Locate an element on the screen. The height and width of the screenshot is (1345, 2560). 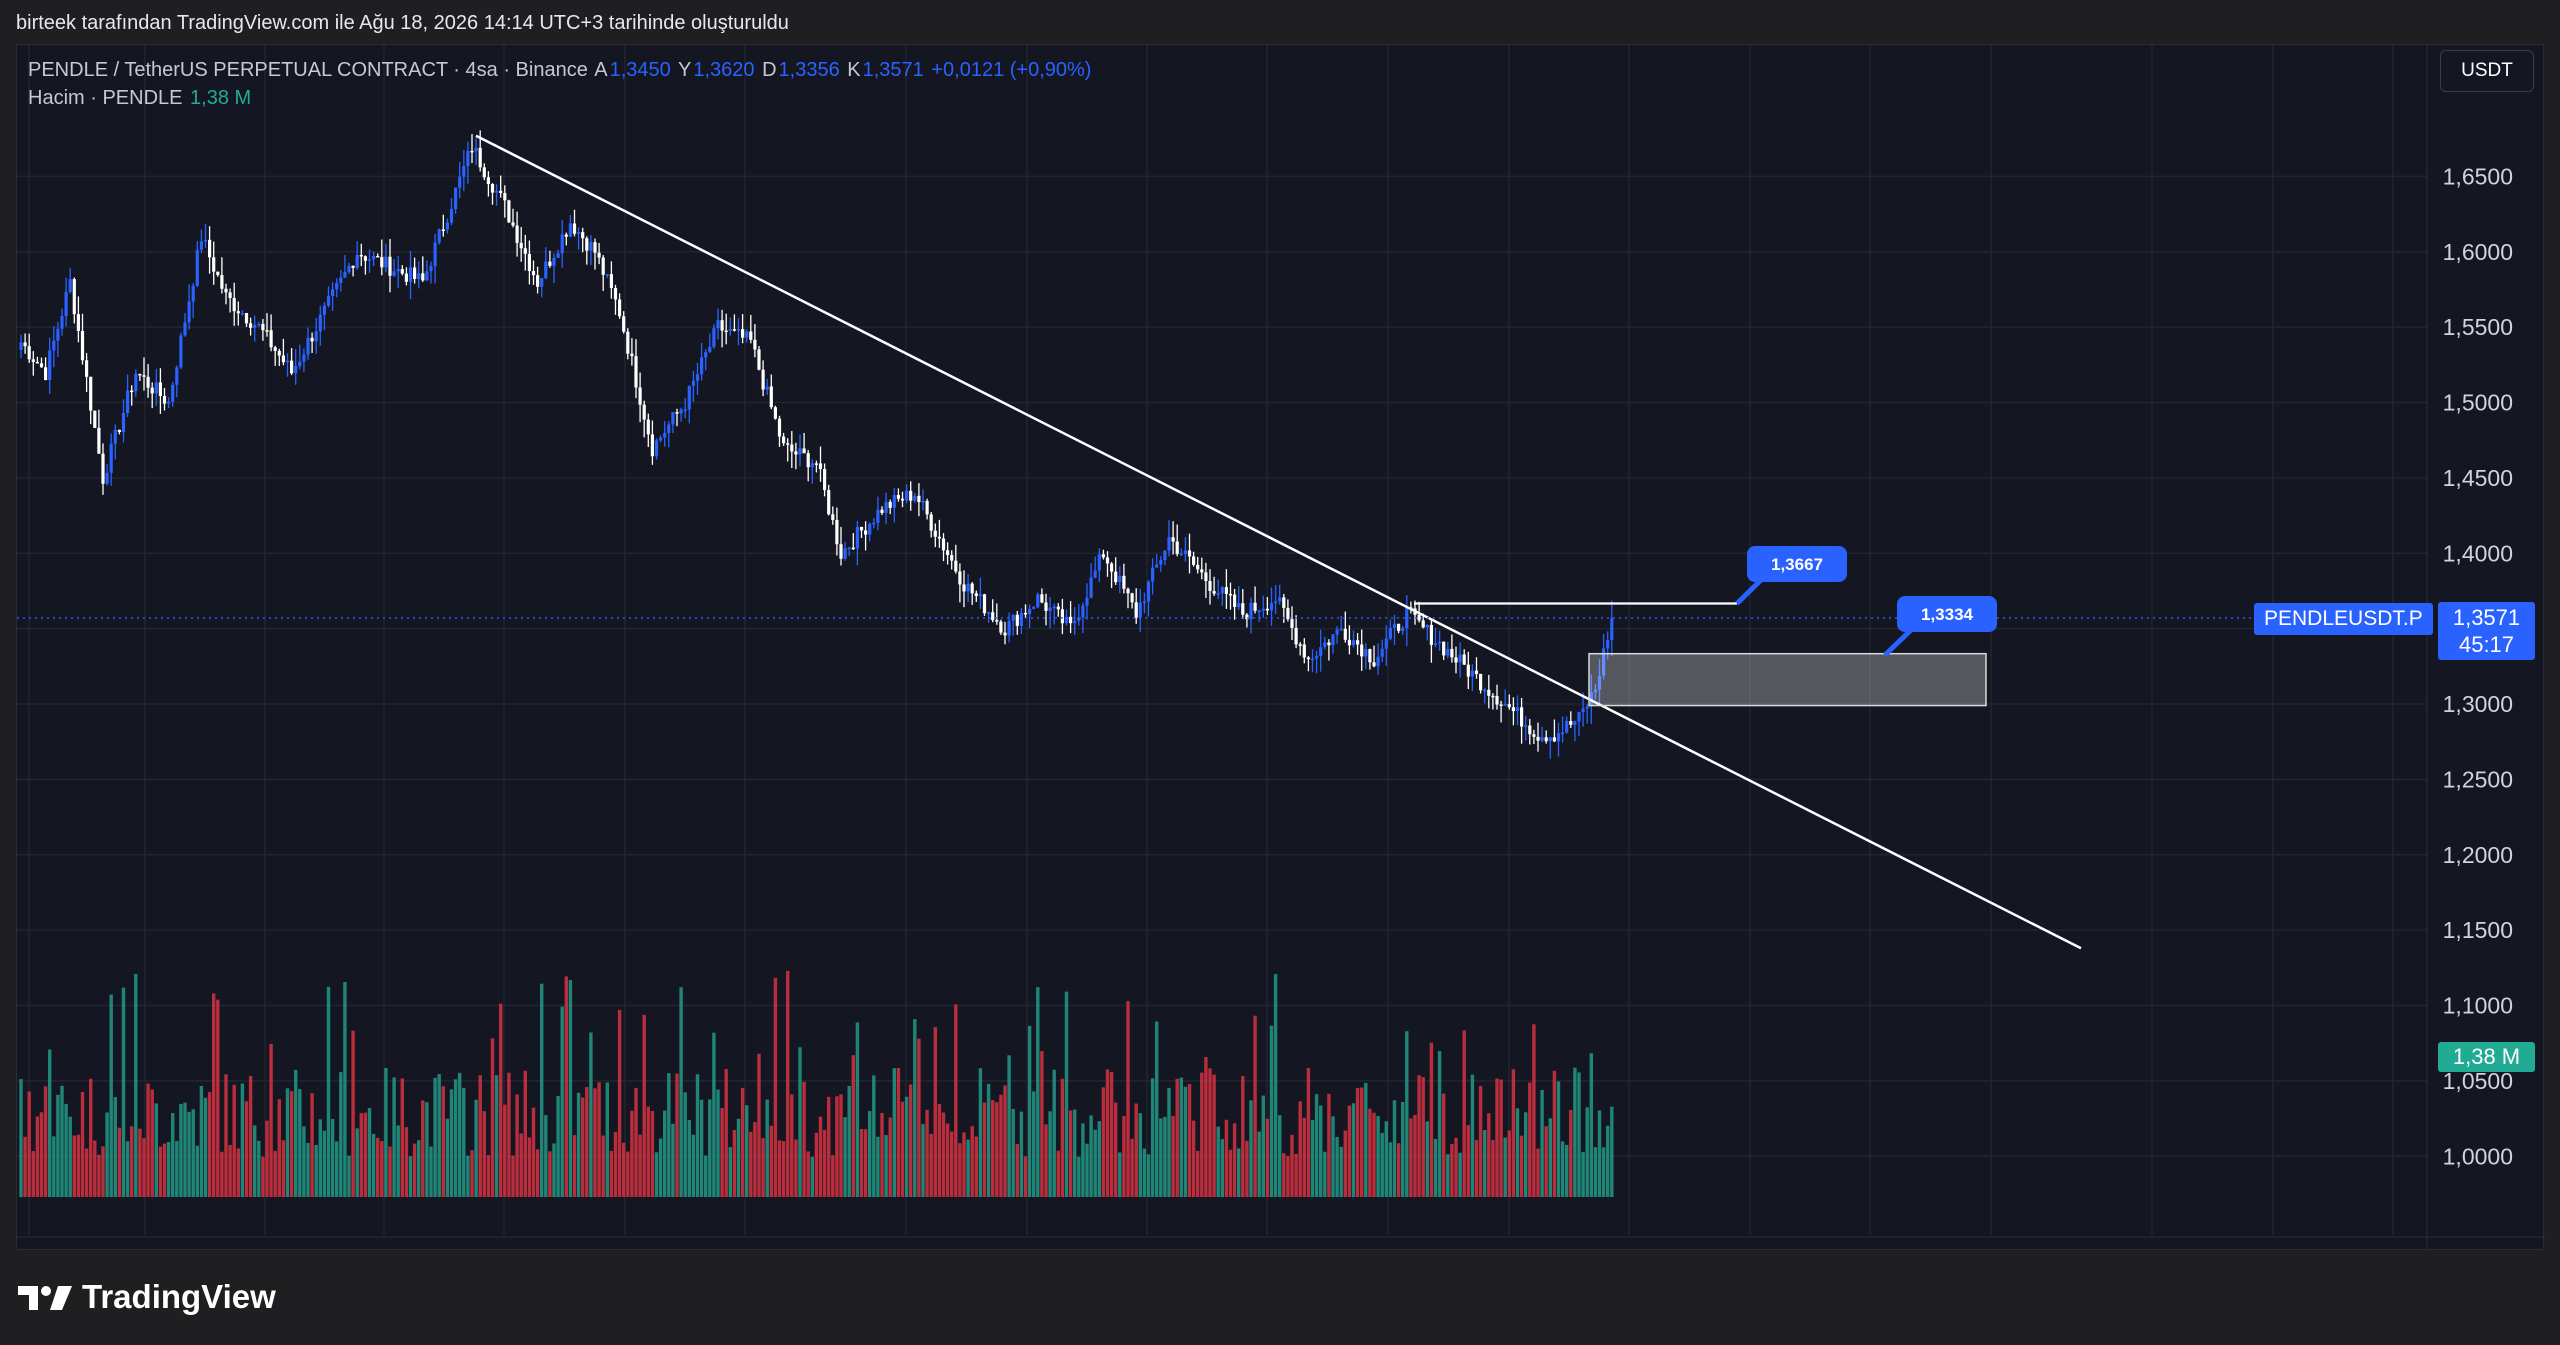
currency-button: USDT is located at coordinates (2487, 71).